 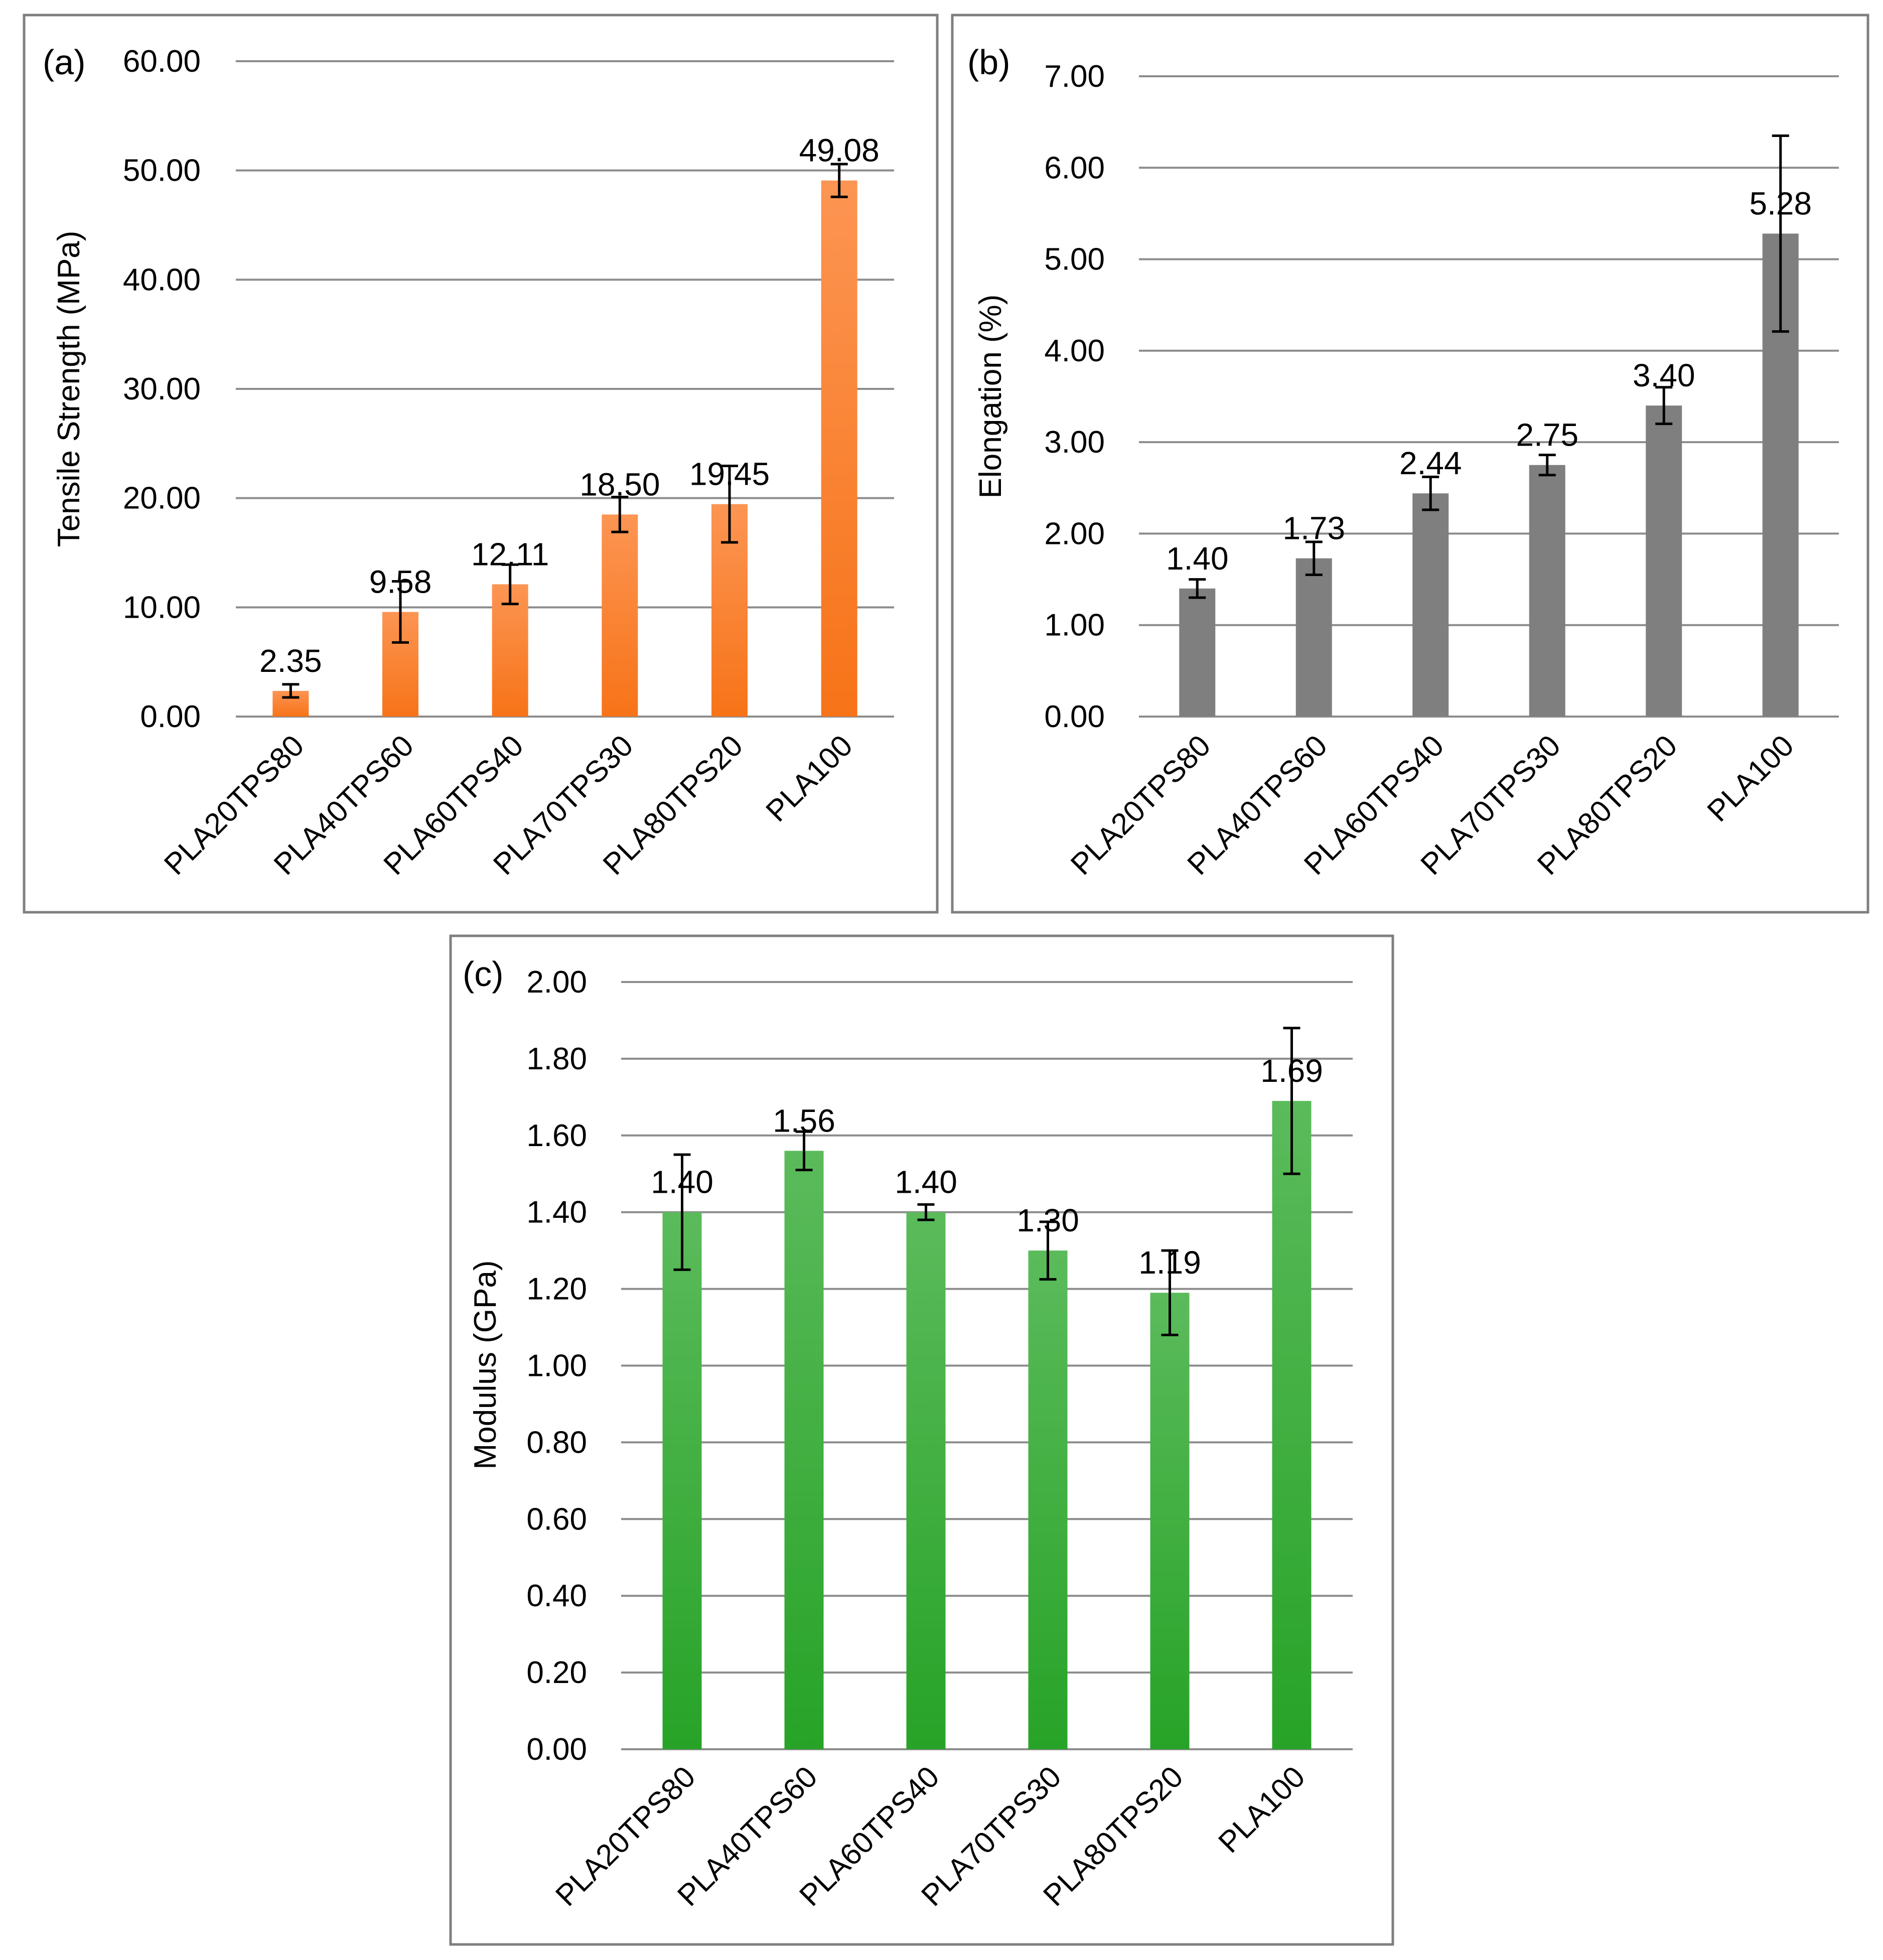 What do you see at coordinates (162, 279) in the screenshot?
I see `y-tick-label: 40.00` at bounding box center [162, 279].